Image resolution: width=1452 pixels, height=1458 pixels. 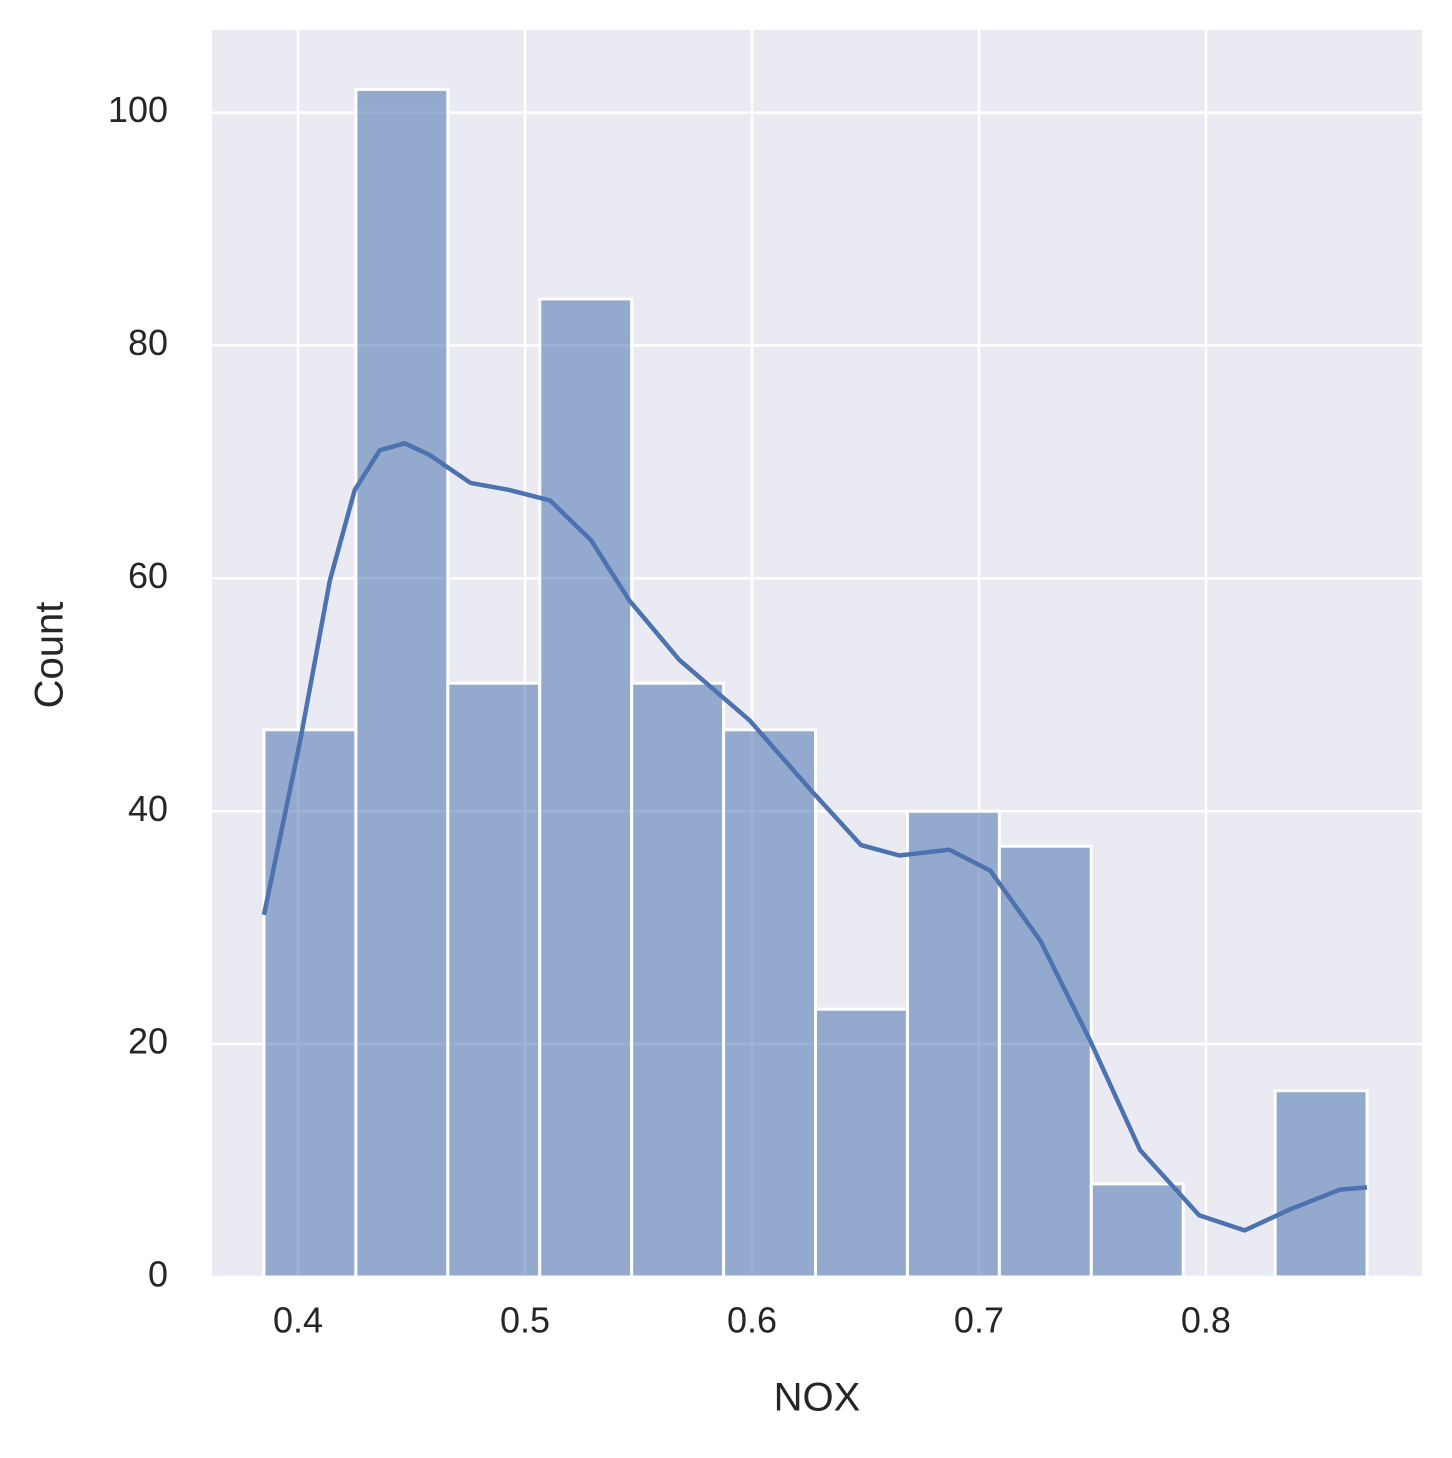 I want to click on y-tick-label: 0, so click(x=158, y=1274).